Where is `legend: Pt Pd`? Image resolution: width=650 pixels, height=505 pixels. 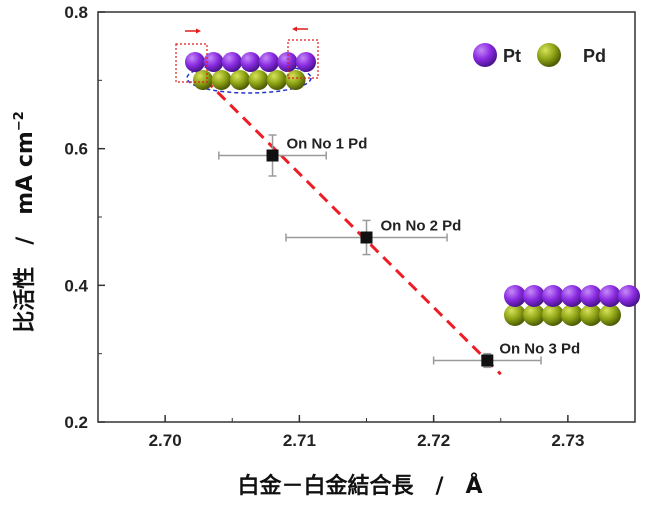 legend: Pt Pd is located at coordinates (539, 55).